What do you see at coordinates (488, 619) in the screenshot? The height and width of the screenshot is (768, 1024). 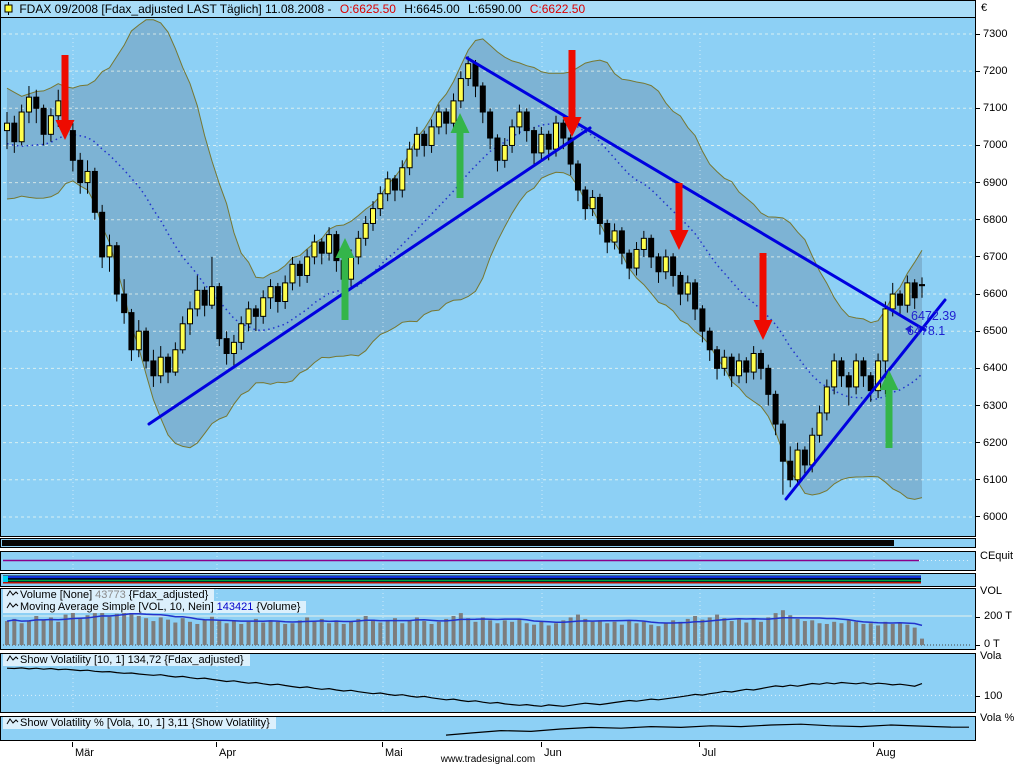 I see `volume-canvas` at bounding box center [488, 619].